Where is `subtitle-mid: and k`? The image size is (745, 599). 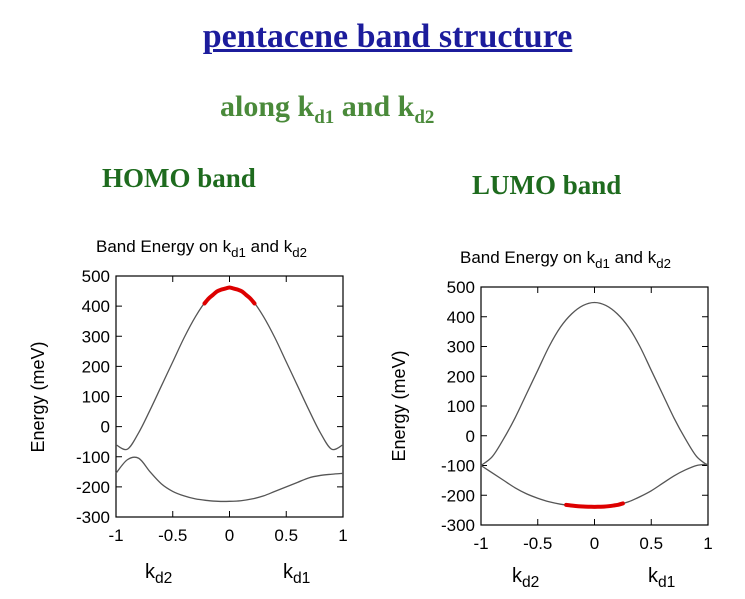
subtitle-mid: and k is located at coordinates (374, 106).